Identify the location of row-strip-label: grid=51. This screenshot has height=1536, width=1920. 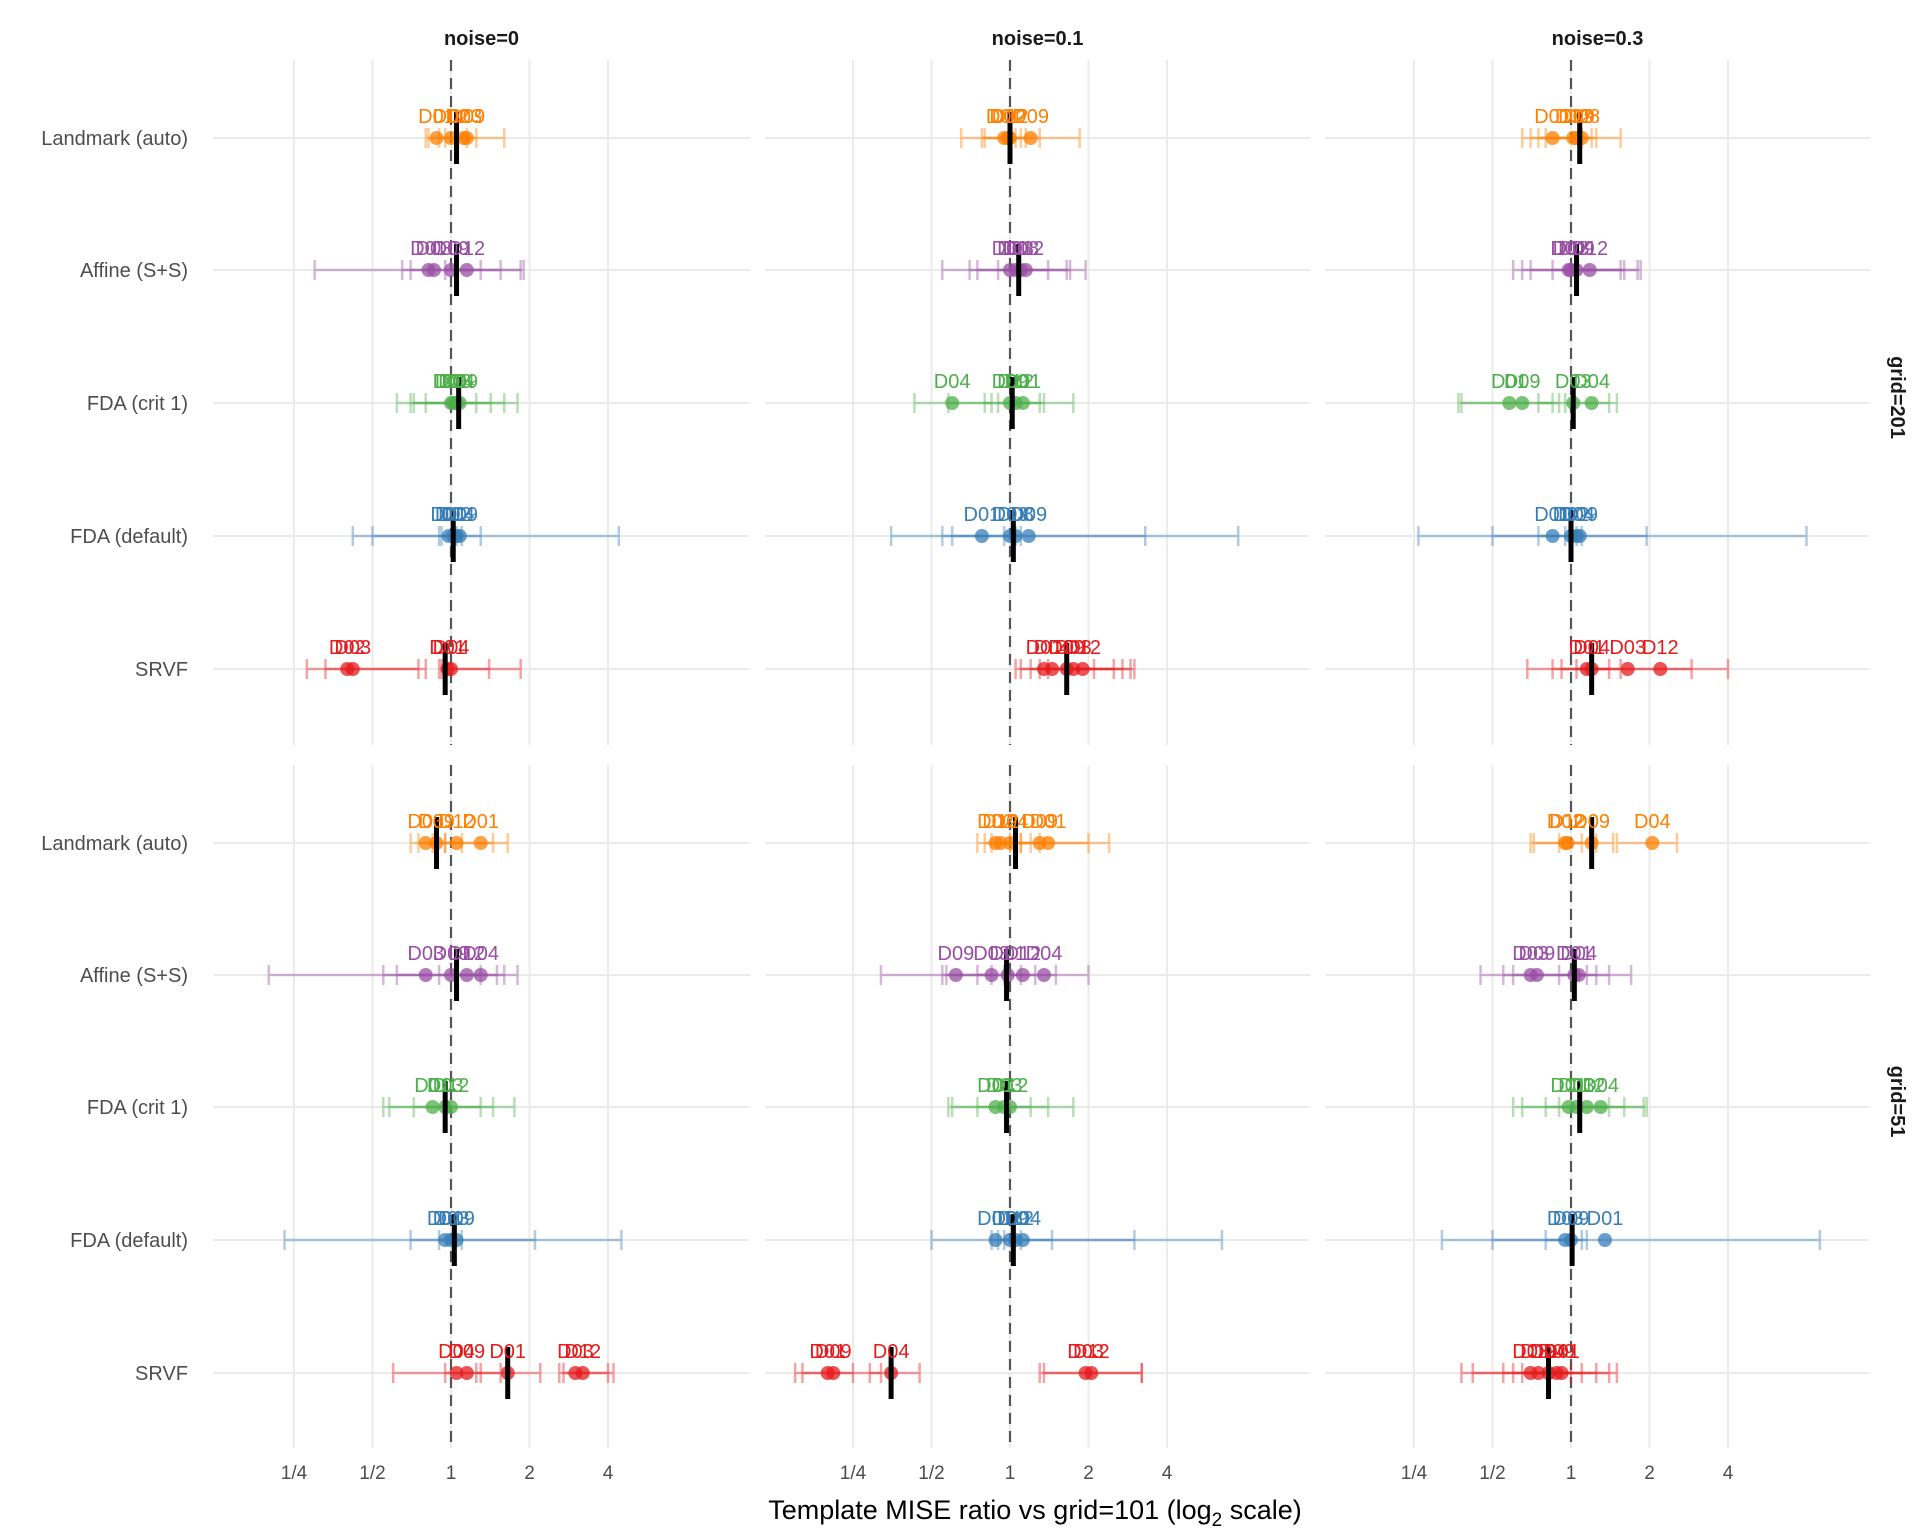
(1897, 1102).